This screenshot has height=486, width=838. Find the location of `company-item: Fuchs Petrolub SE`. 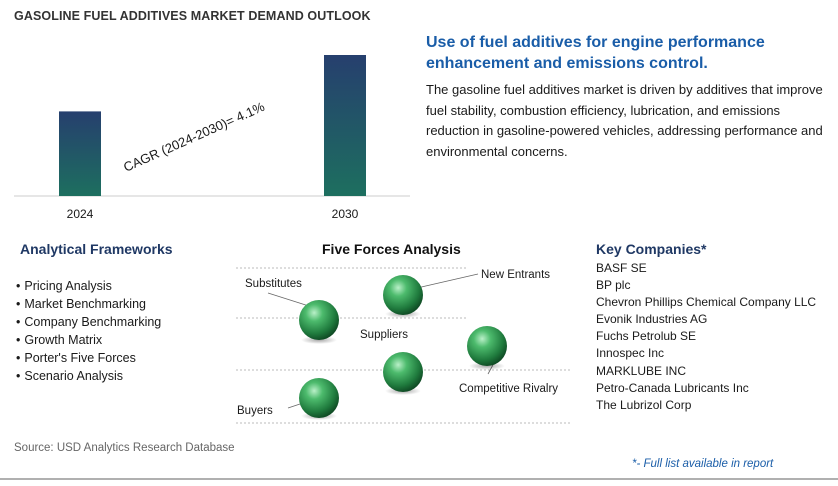

company-item: Fuchs Petrolub SE is located at coordinates (646, 336).